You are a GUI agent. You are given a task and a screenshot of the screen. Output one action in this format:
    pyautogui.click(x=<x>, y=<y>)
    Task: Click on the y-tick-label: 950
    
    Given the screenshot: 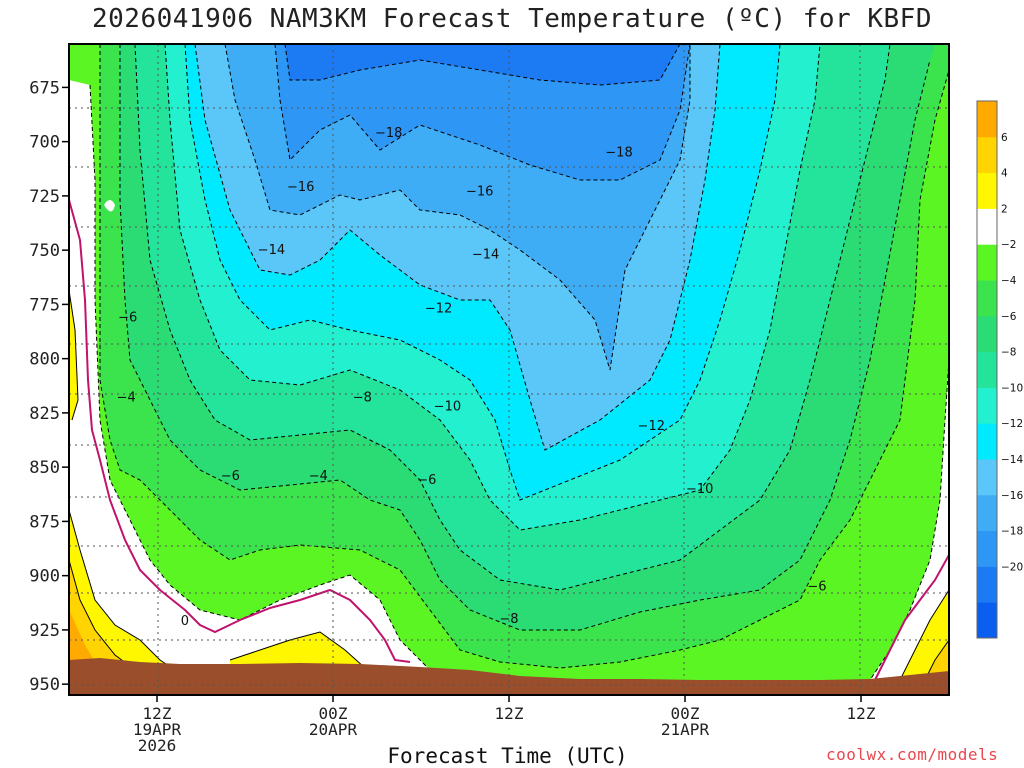 What is the action you would take?
    pyautogui.click(x=44, y=685)
    